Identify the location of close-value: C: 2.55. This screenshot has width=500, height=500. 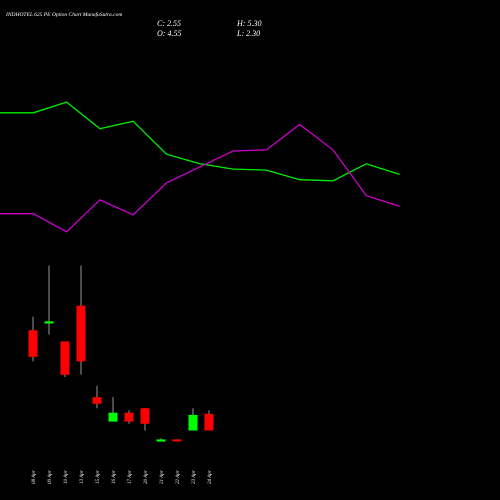
(169, 23).